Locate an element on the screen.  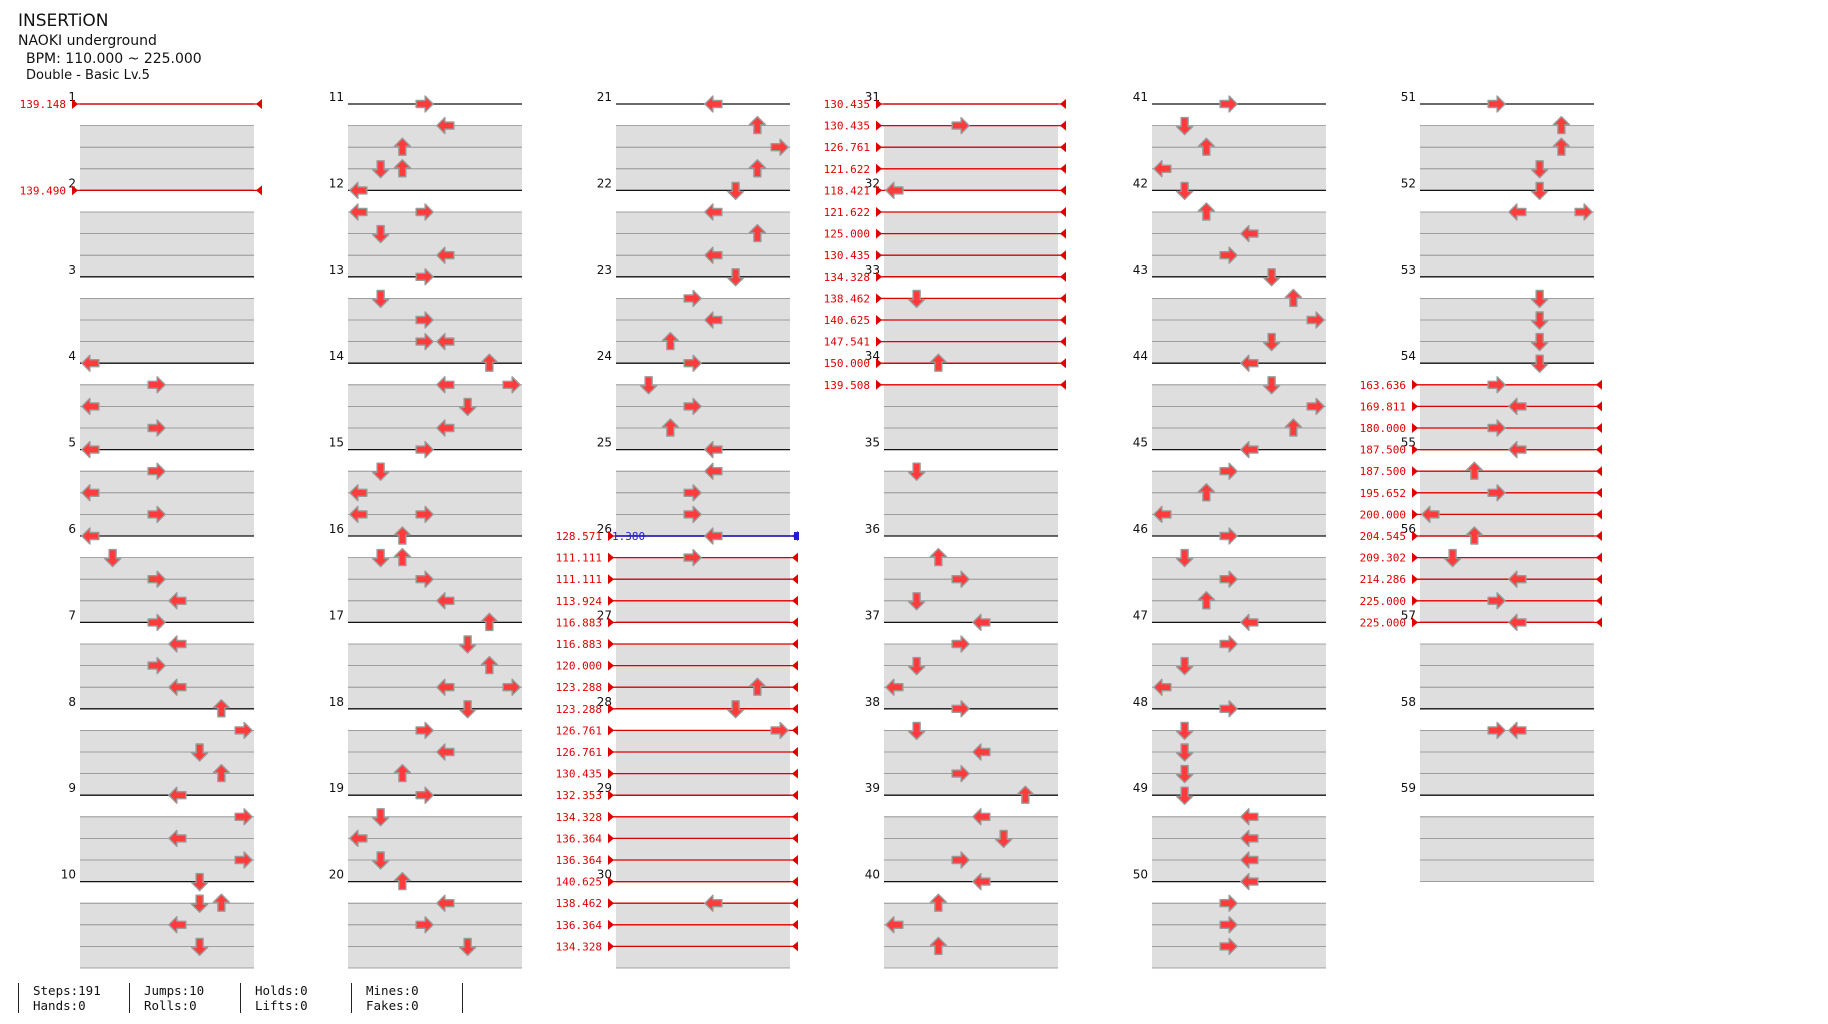
measure-number: 36 is located at coordinates (872, 529).